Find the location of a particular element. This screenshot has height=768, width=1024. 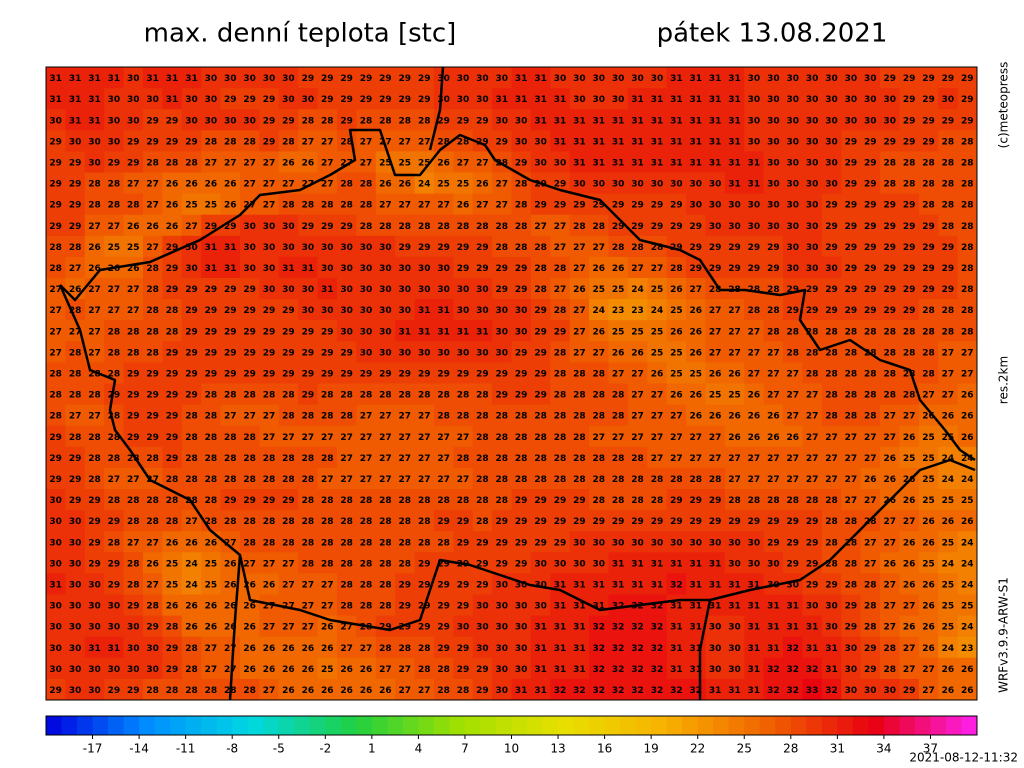

colorbar-tick-label: 7 is located at coordinates (465, 749).